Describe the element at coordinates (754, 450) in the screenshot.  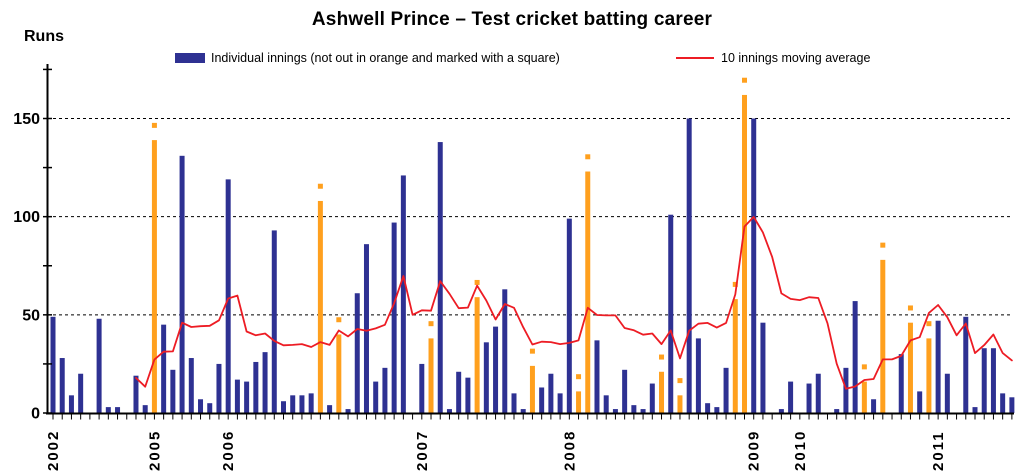
I see `x-year-label: 2009` at that location.